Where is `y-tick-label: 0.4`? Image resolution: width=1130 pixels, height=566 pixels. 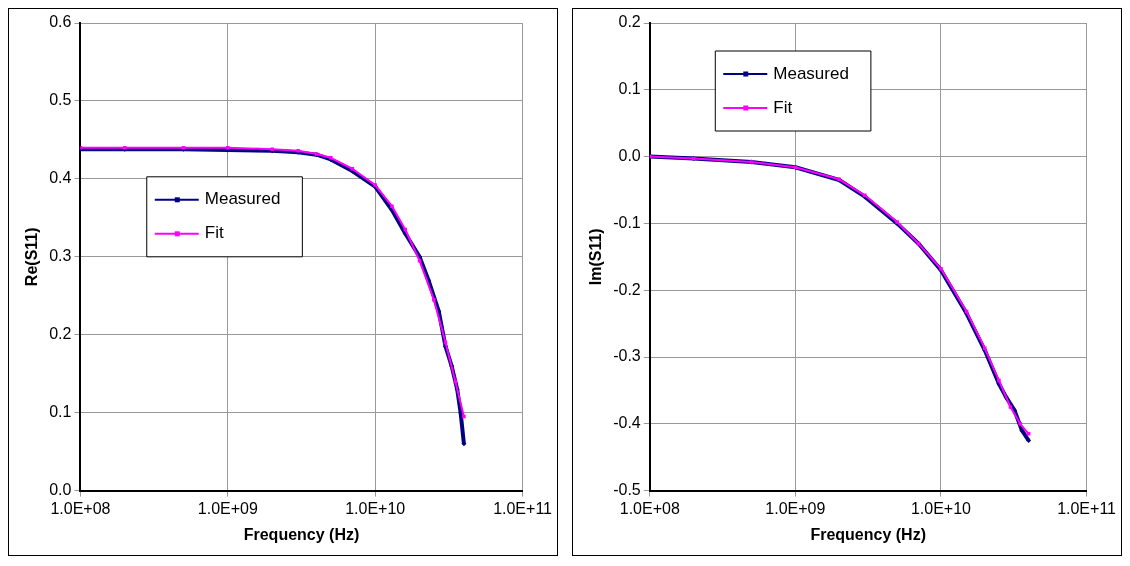 y-tick-label: 0.4 is located at coordinates (60, 178).